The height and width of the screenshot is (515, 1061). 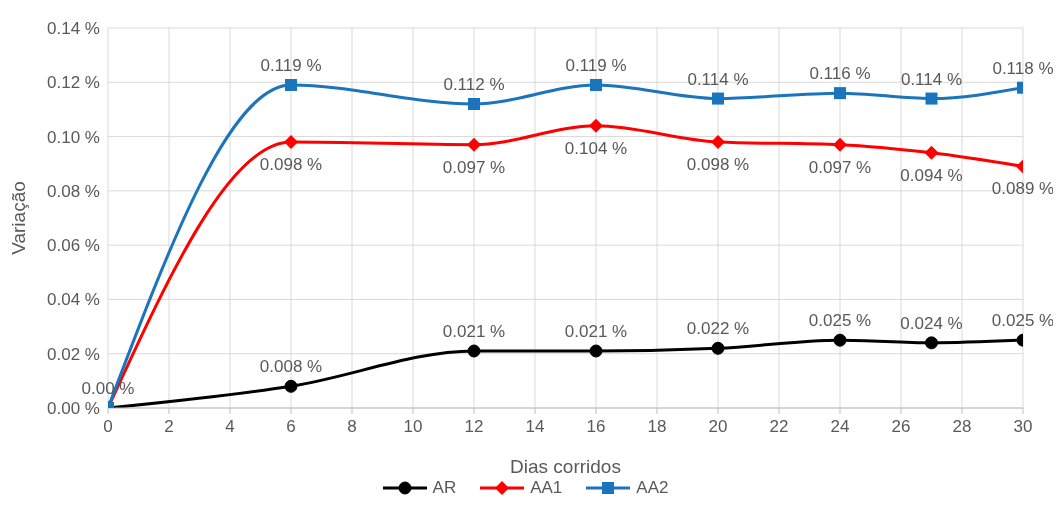 What do you see at coordinates (962, 426) in the screenshot?
I see `x-tick-label: 28` at bounding box center [962, 426].